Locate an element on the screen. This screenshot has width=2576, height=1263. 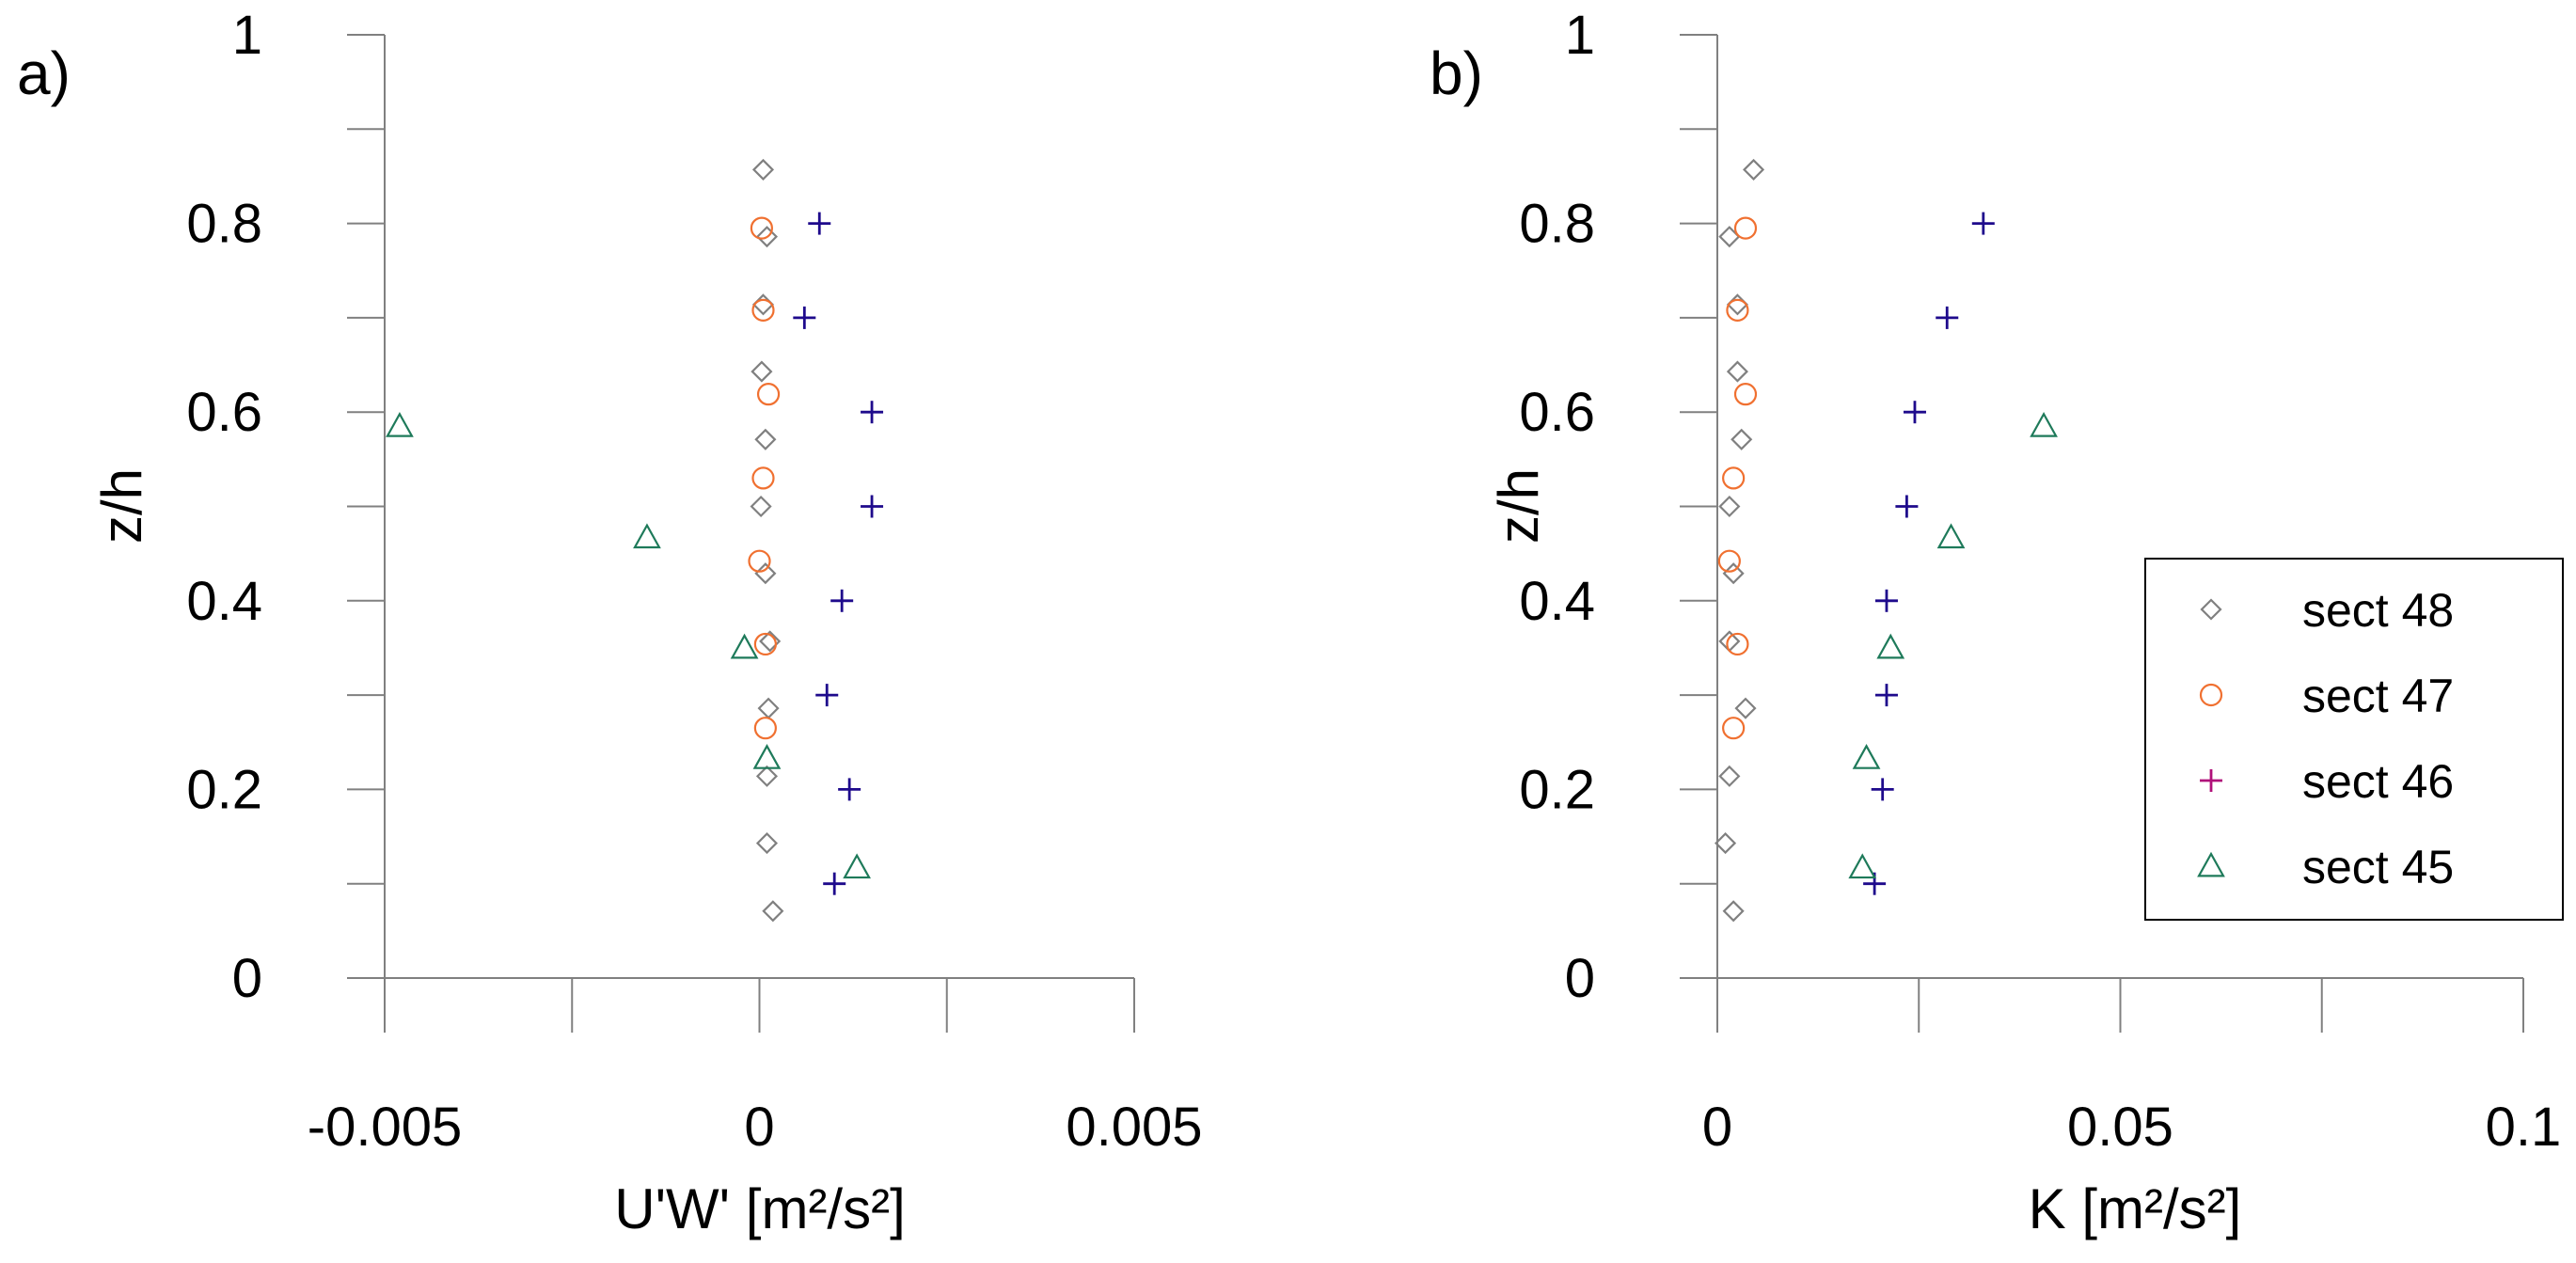
panel-b-x-tick-label: 0.1 is located at coordinates (2524, 1127).